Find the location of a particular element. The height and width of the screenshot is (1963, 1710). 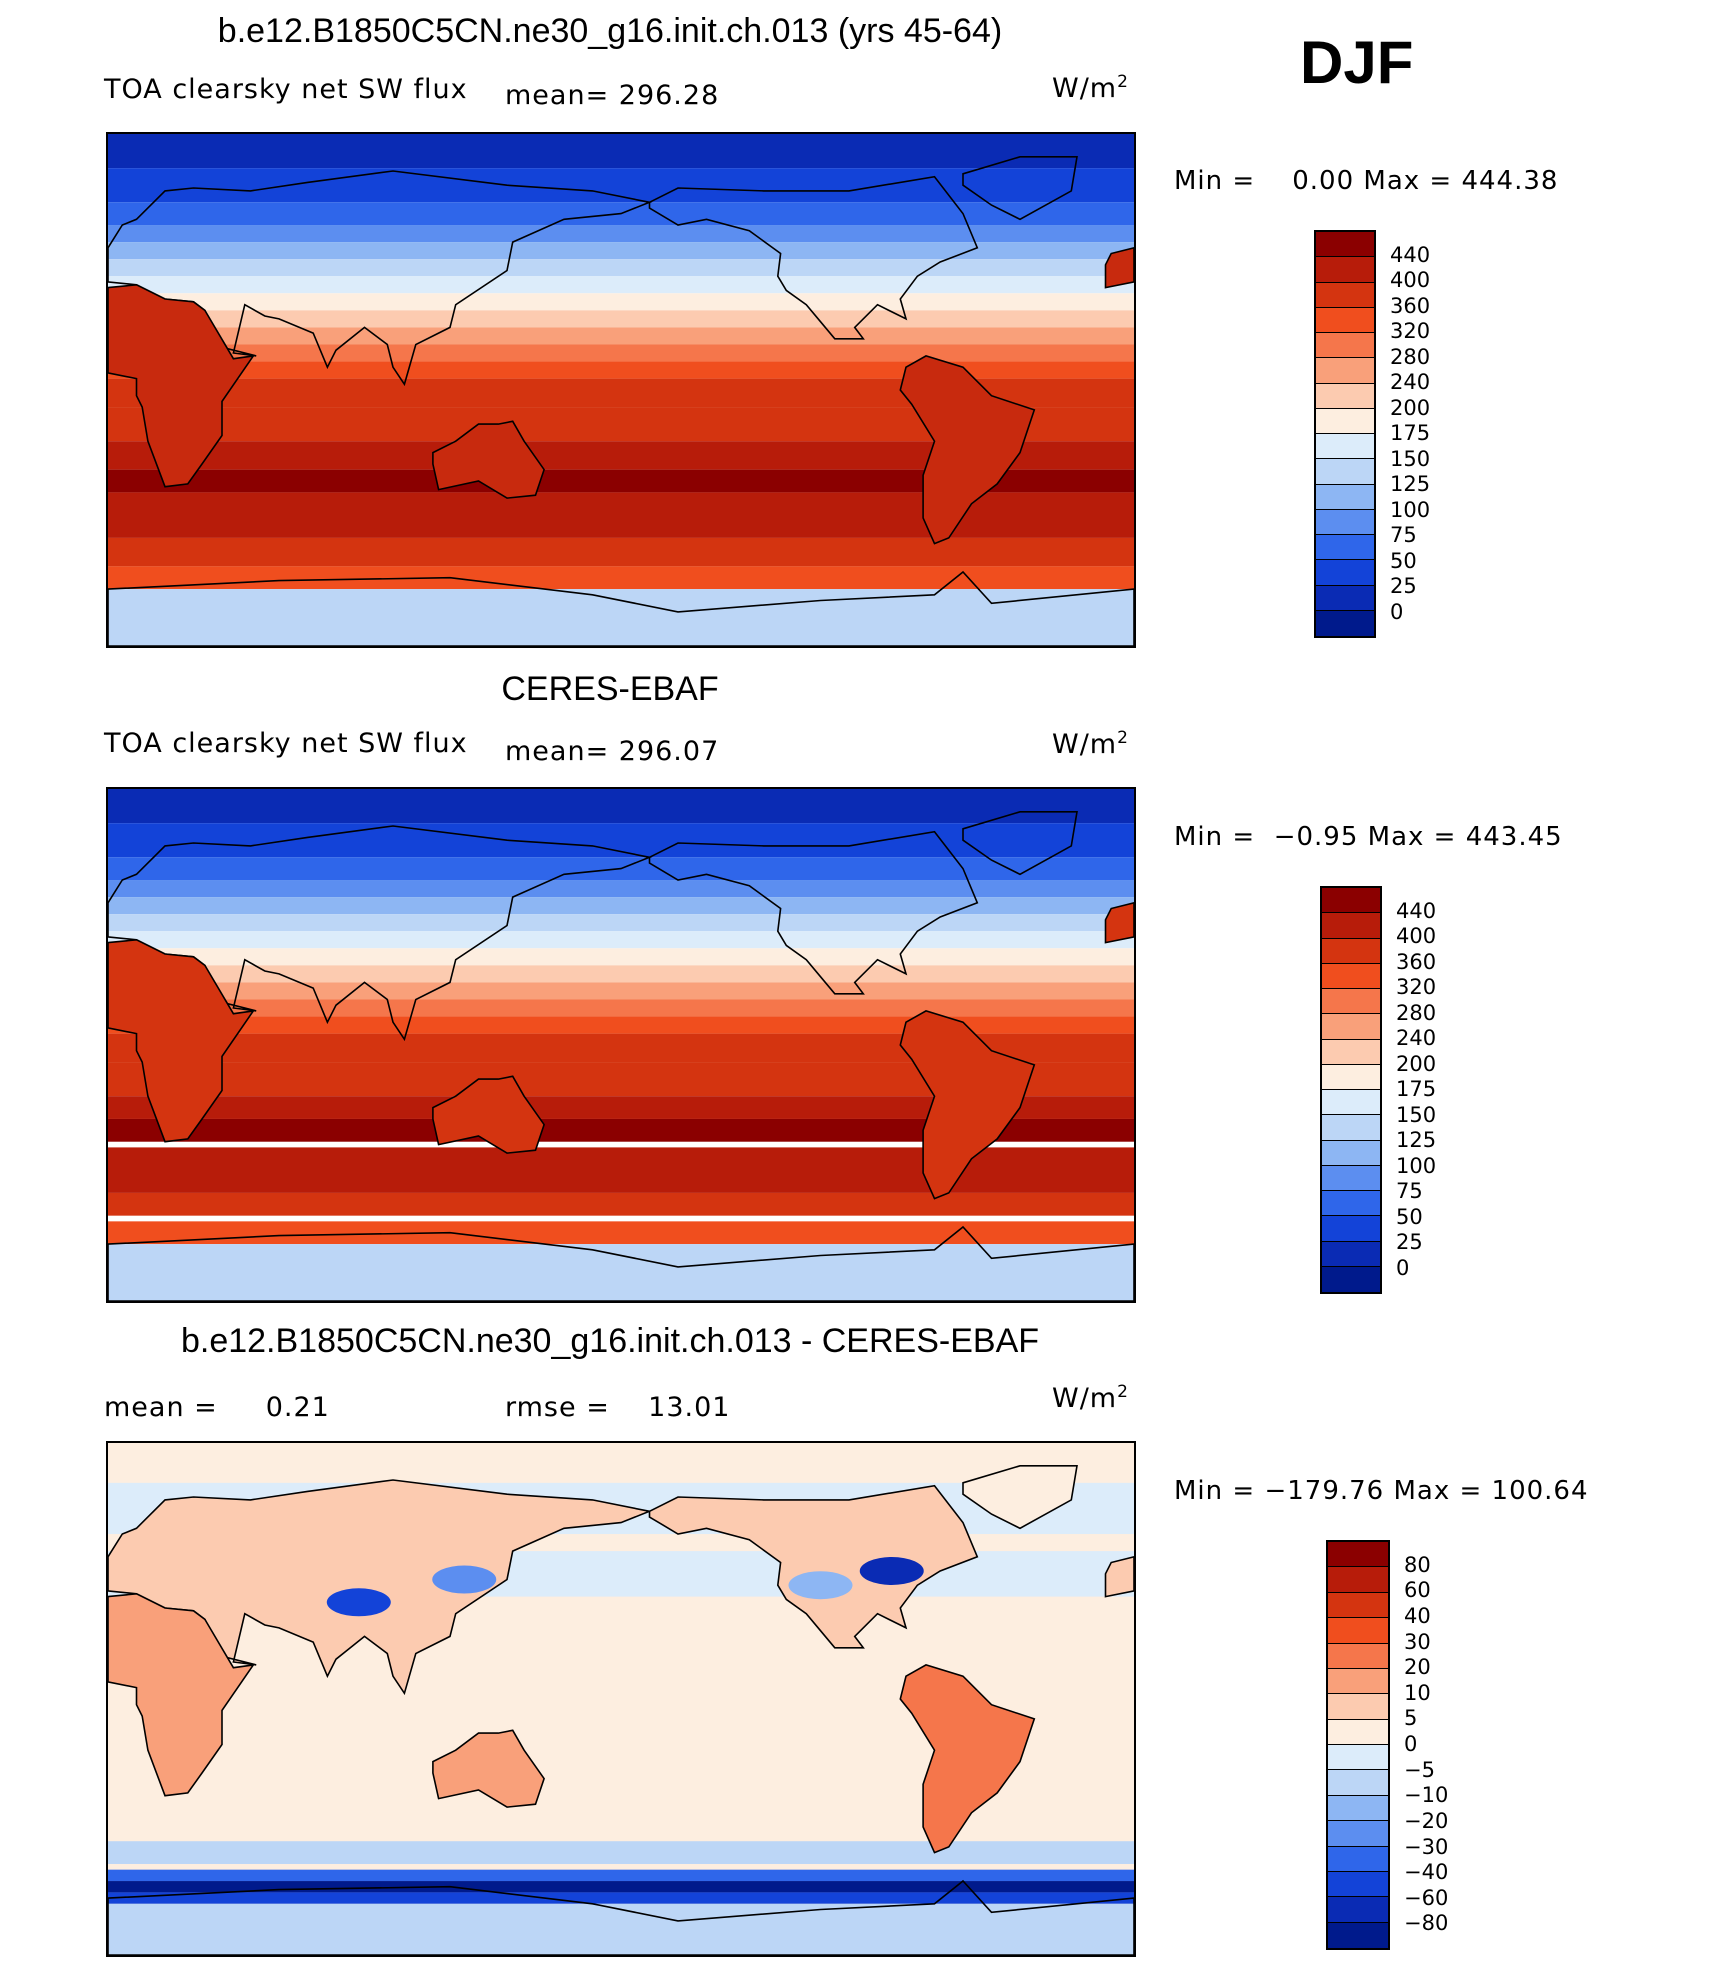

panel-1-minmax: Min = 0.00 Max = 444.38 is located at coordinates (1366, 181).